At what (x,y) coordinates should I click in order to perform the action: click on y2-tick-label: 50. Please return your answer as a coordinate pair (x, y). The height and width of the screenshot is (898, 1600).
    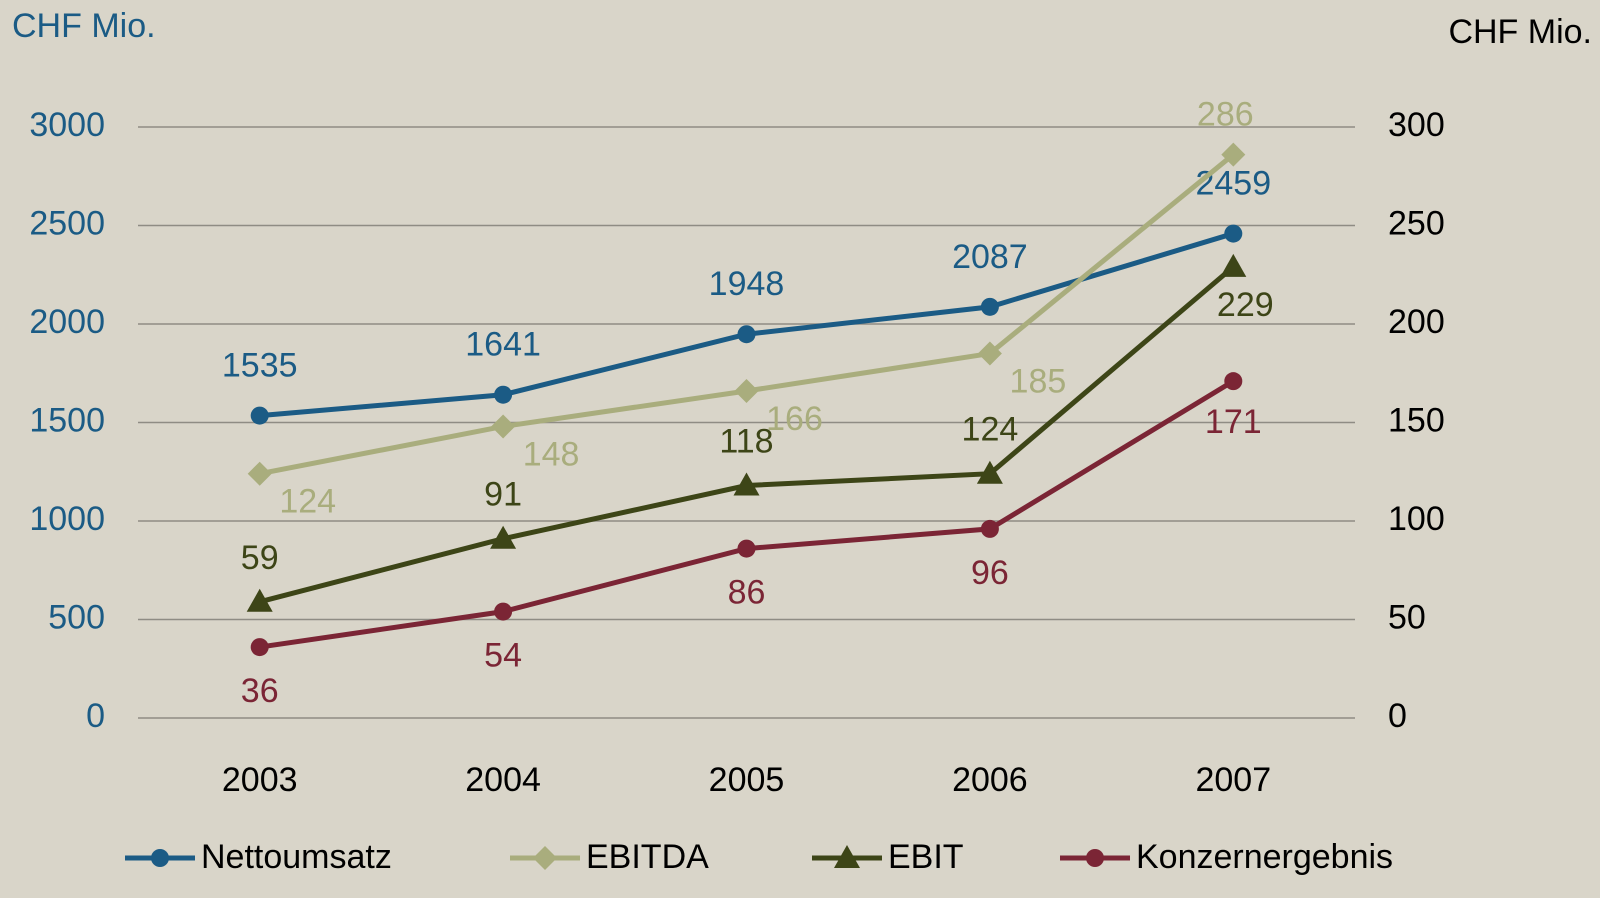
    Looking at the image, I should click on (1407, 617).